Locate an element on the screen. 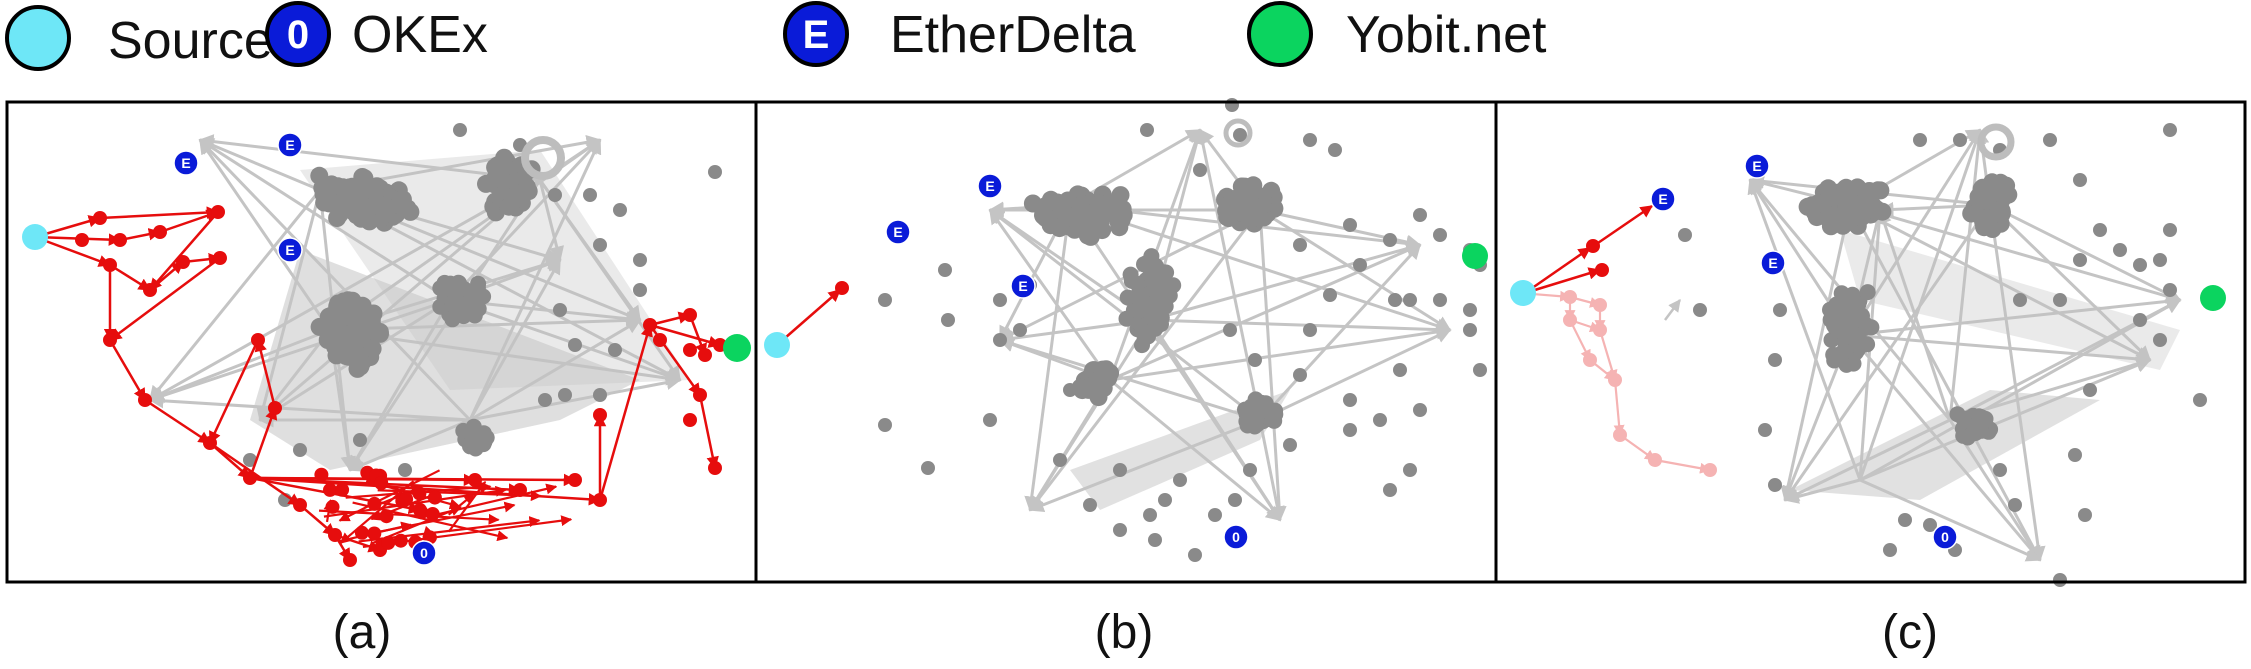 Image resolution: width=2251 pixels, height=669 pixels. legend-item-okex: 0 OKEx is located at coordinates (376, 34).